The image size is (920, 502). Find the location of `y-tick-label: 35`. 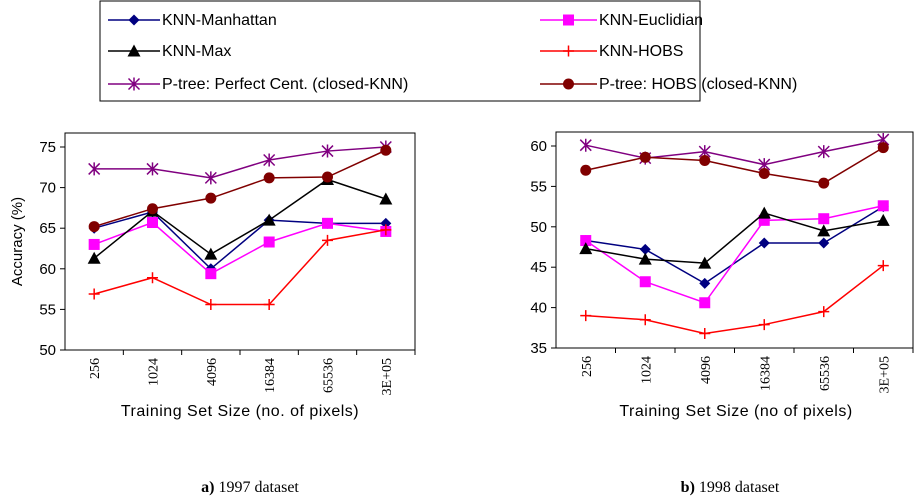

y-tick-label: 35 is located at coordinates (538, 348).